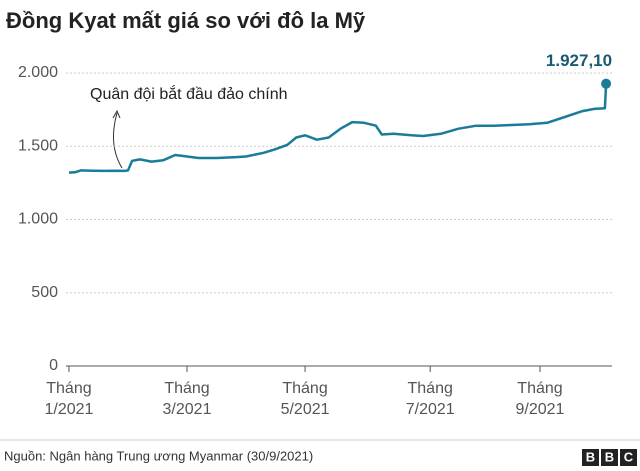 The image size is (640, 471). Describe the element at coordinates (187, 399) in the screenshot. I see `x-tick-label: Tháng 3/2021` at that location.